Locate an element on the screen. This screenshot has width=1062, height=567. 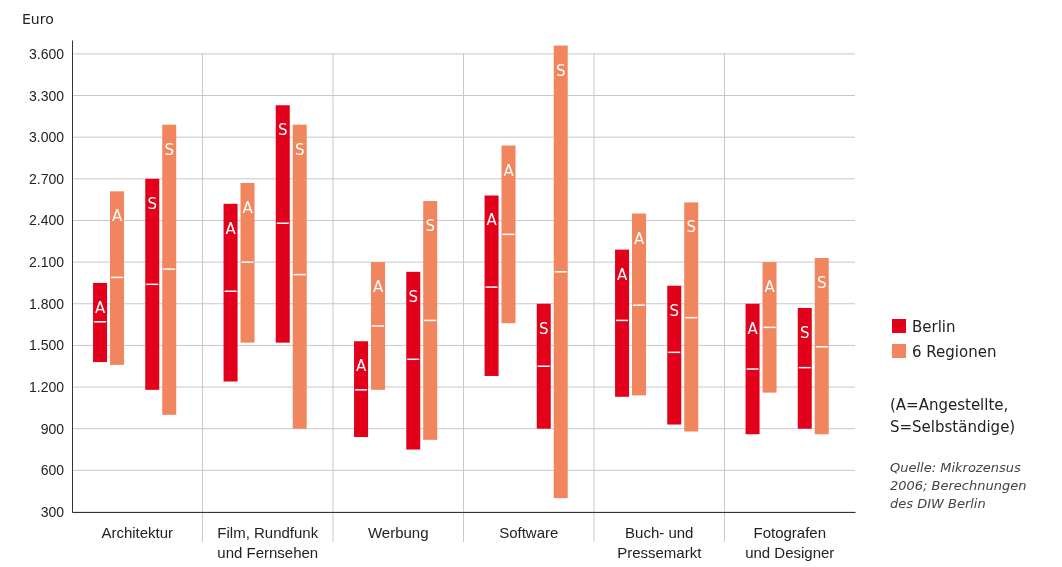
text: (A=Angestellte, S=Selbständige) is located at coordinates (953, 416).